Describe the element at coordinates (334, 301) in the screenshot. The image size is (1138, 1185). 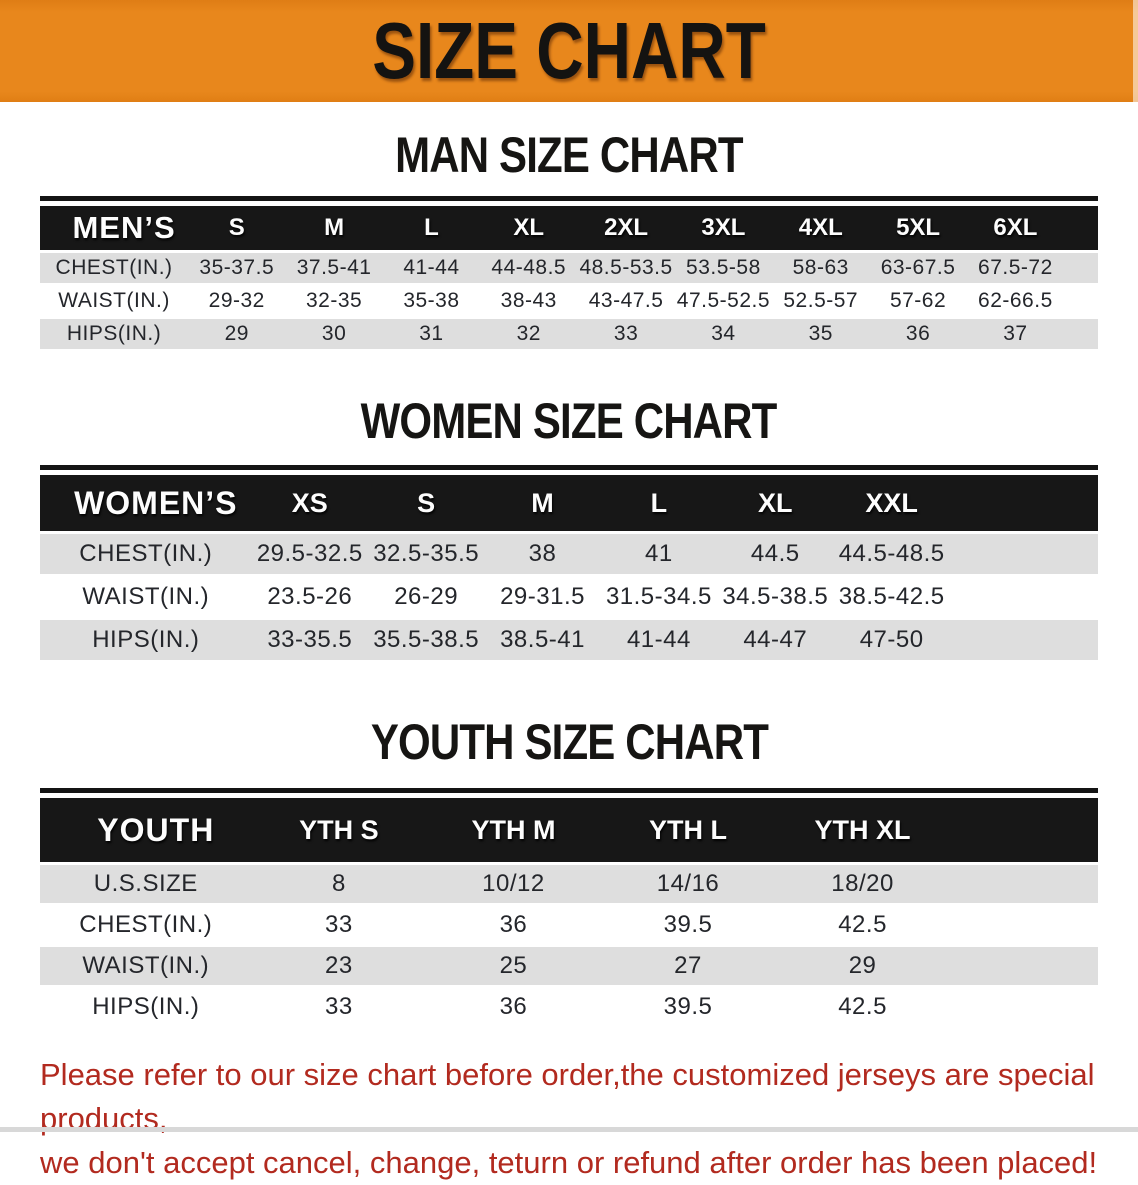
I see `measurement-cell: 32-35` at that location.